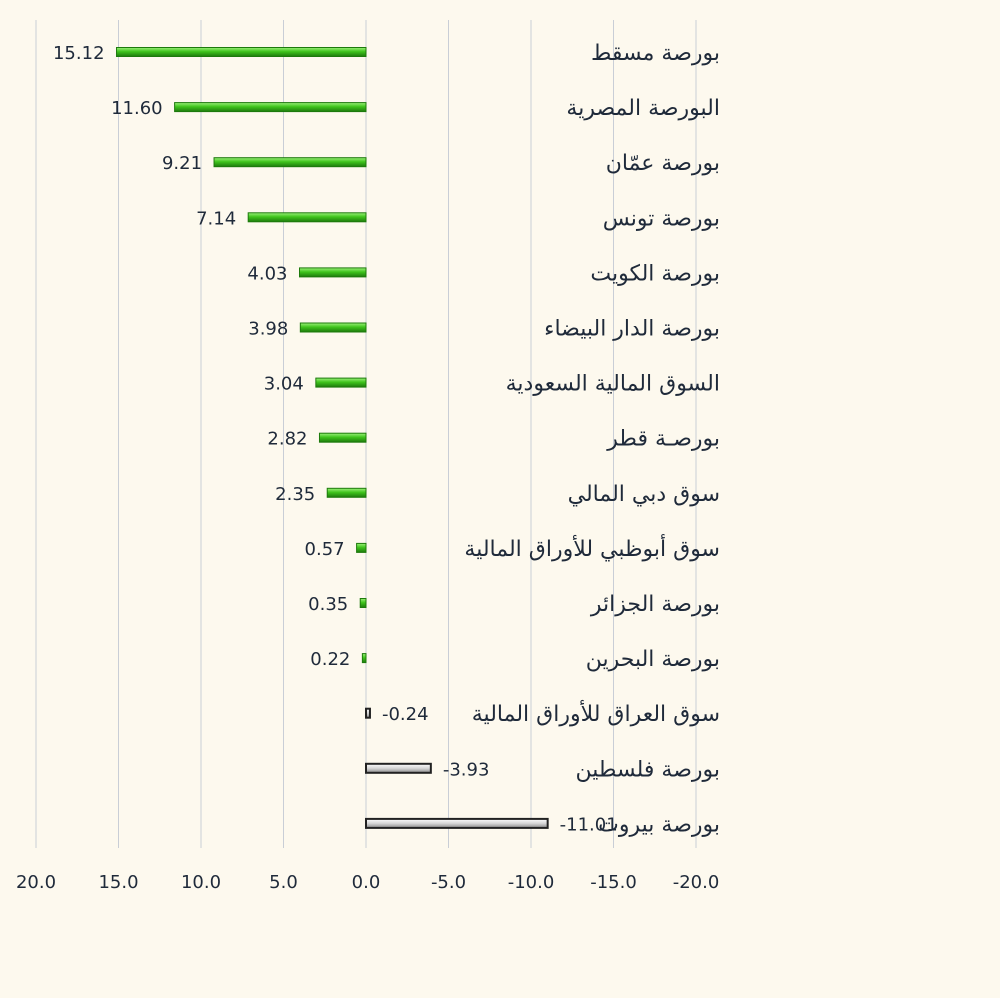 This screenshot has height=998, width=1000. Describe the element at coordinates (696, 882) in the screenshot. I see `x-tick-label: -20.0` at that location.